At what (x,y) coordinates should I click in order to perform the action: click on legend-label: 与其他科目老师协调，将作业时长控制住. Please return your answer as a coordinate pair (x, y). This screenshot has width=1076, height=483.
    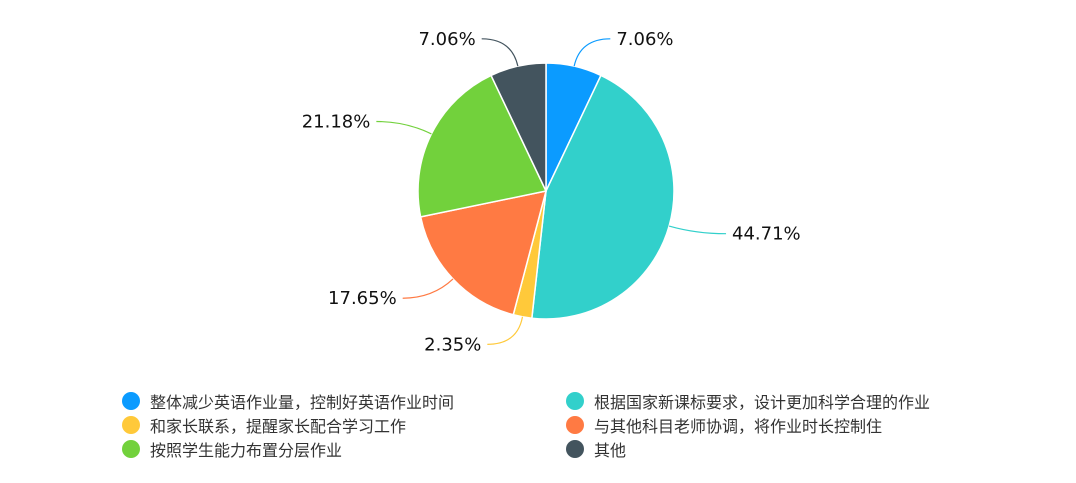
    Looking at the image, I should click on (738, 426).